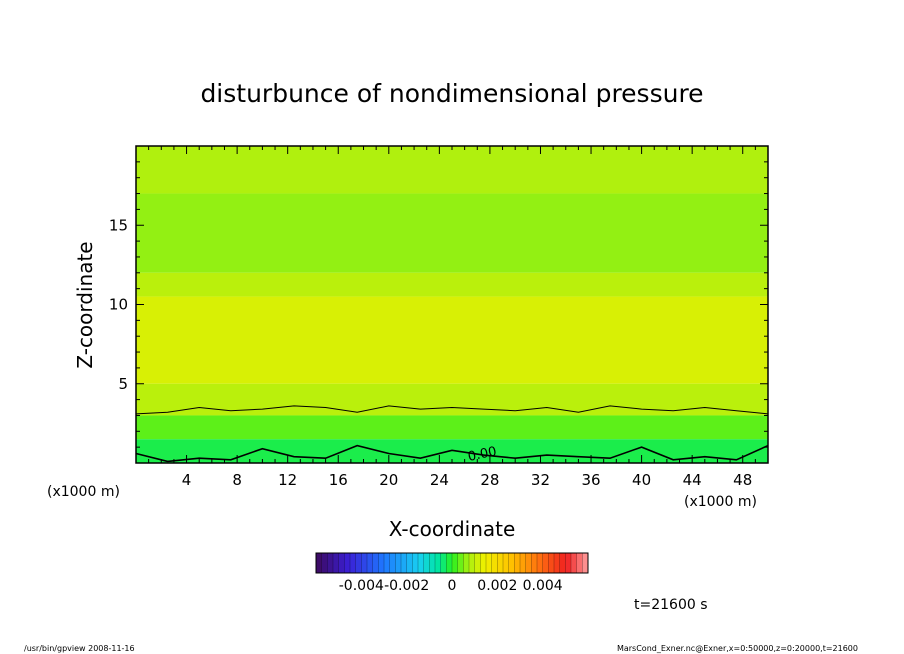  Describe the element at coordinates (406, 586) in the screenshot. I see `colorbar-tick-label: -0.002` at that location.